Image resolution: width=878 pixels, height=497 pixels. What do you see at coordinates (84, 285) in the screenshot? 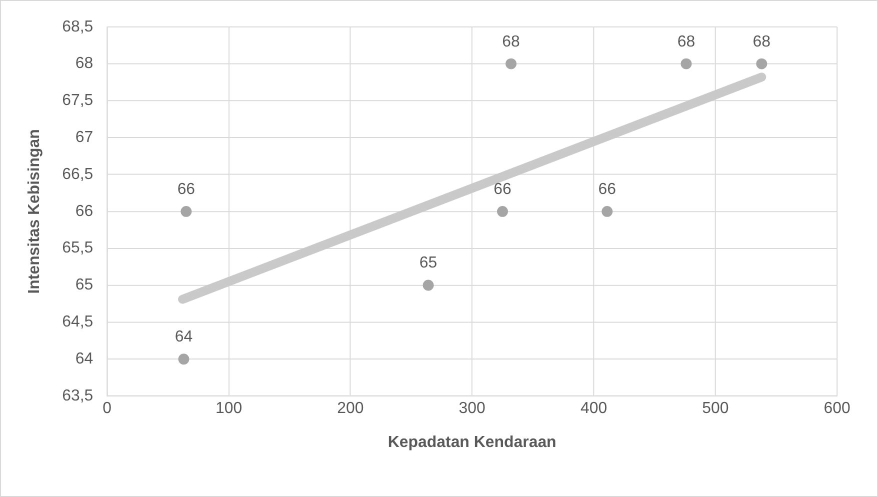
I see `y-tick-label: 65` at bounding box center [84, 285].